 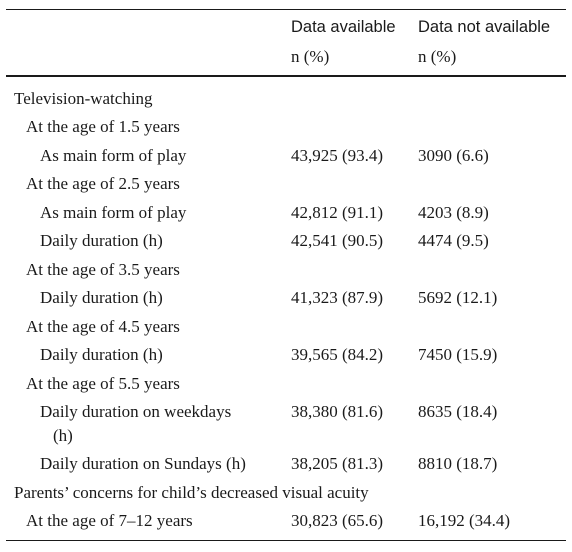 I want to click on col-unit-not-available: n (%), so click(x=437, y=56).